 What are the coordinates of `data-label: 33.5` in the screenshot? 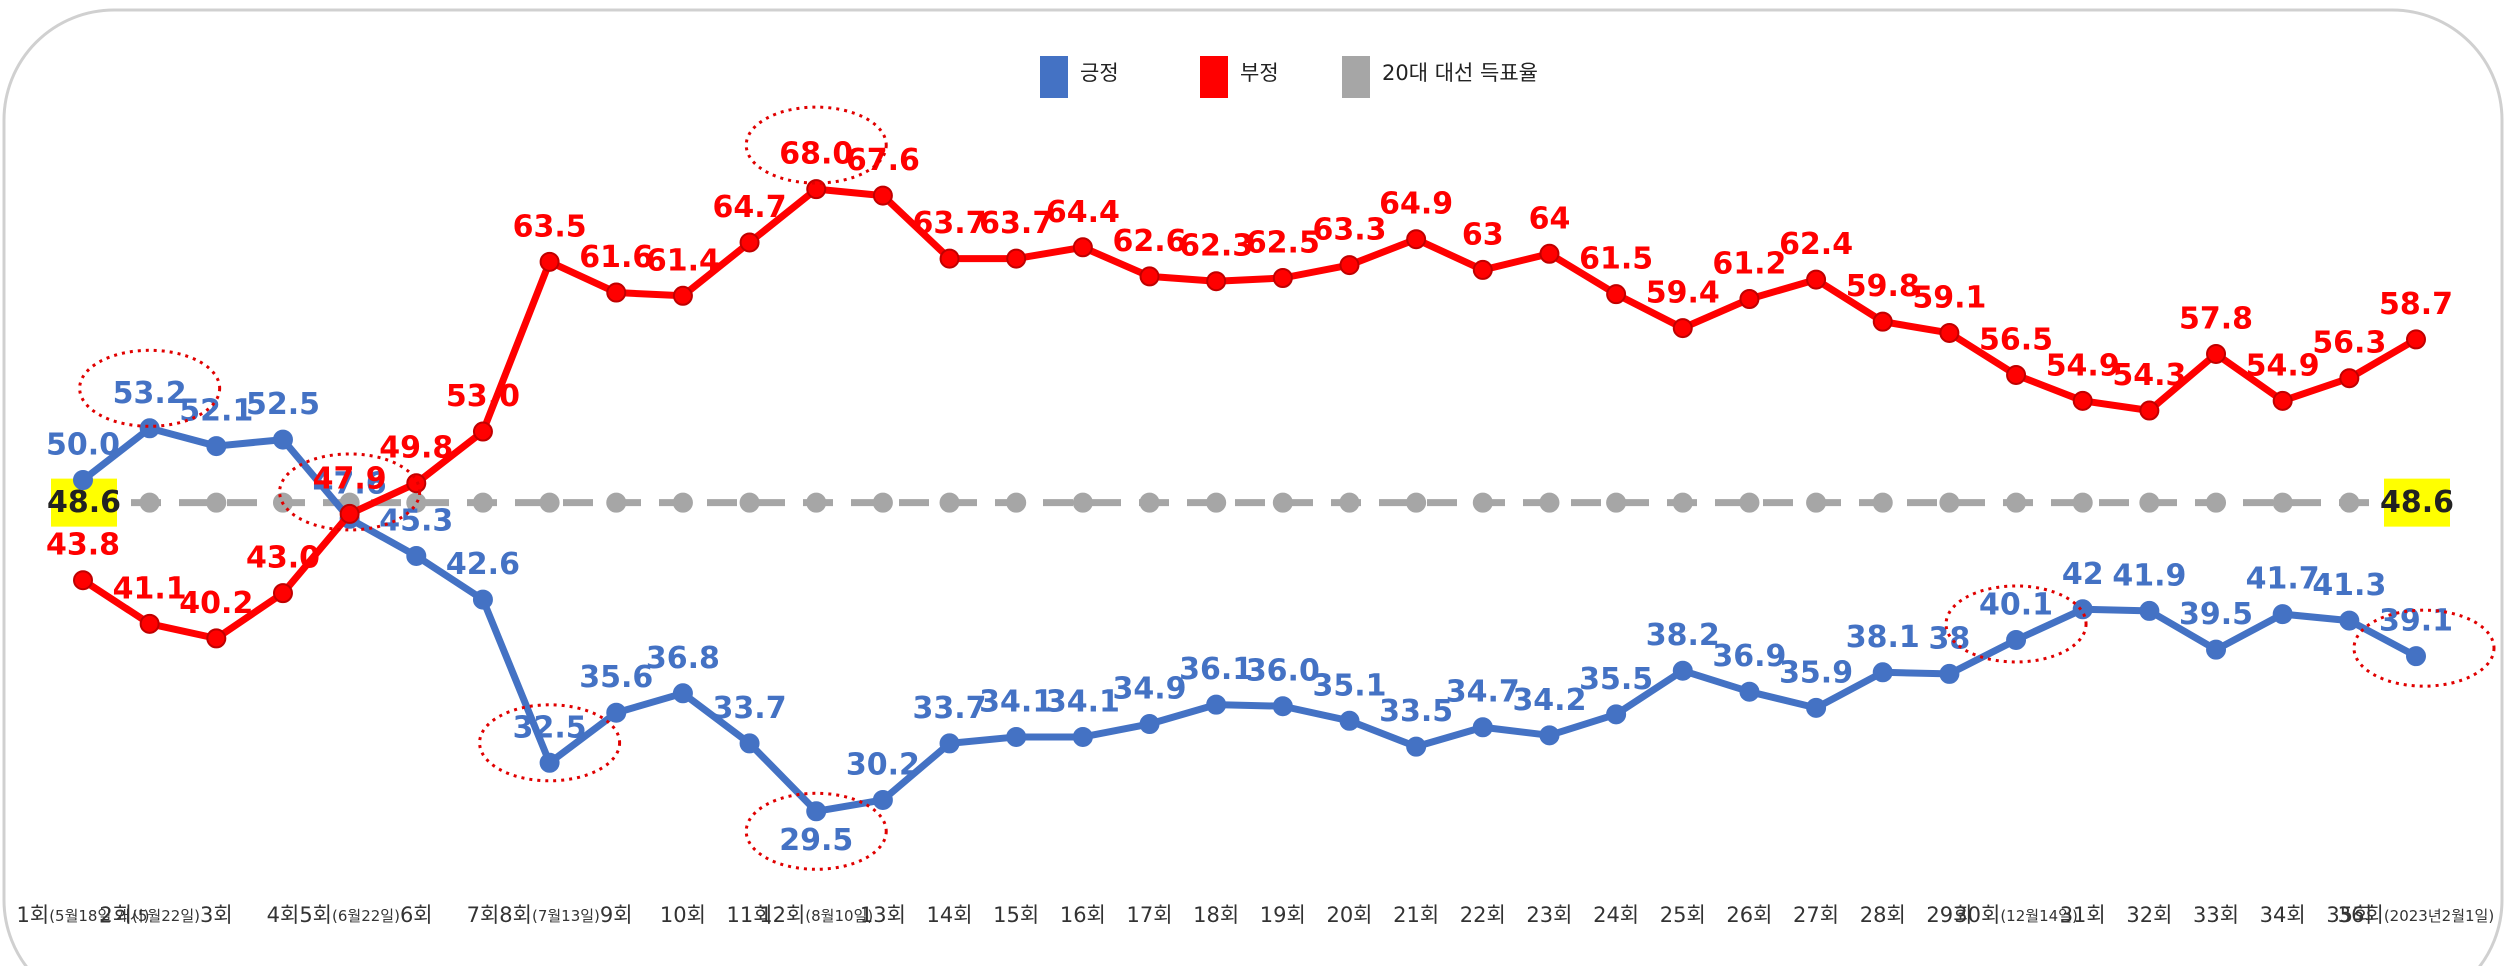 It's located at (1416, 711).